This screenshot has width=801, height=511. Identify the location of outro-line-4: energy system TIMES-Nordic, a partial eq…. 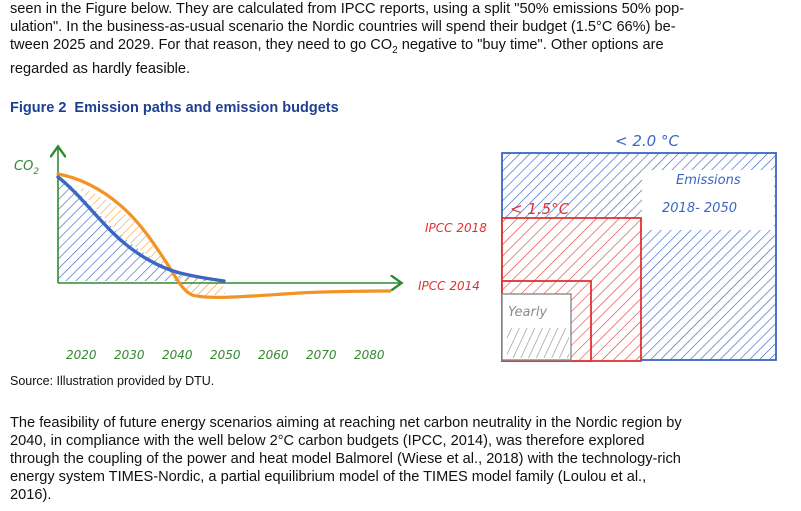
(328, 477).